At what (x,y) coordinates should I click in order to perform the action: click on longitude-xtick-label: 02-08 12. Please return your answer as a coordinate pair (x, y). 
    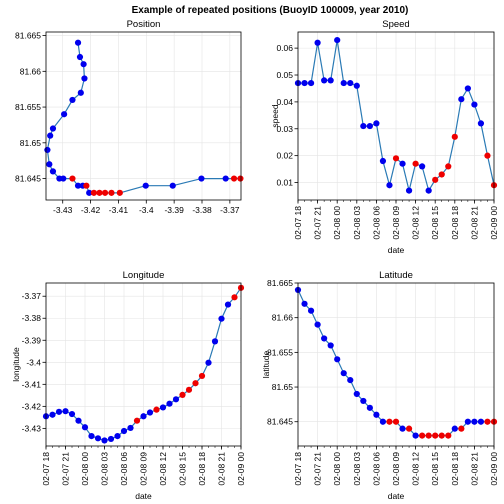
    Looking at the image, I should click on (163, 469).